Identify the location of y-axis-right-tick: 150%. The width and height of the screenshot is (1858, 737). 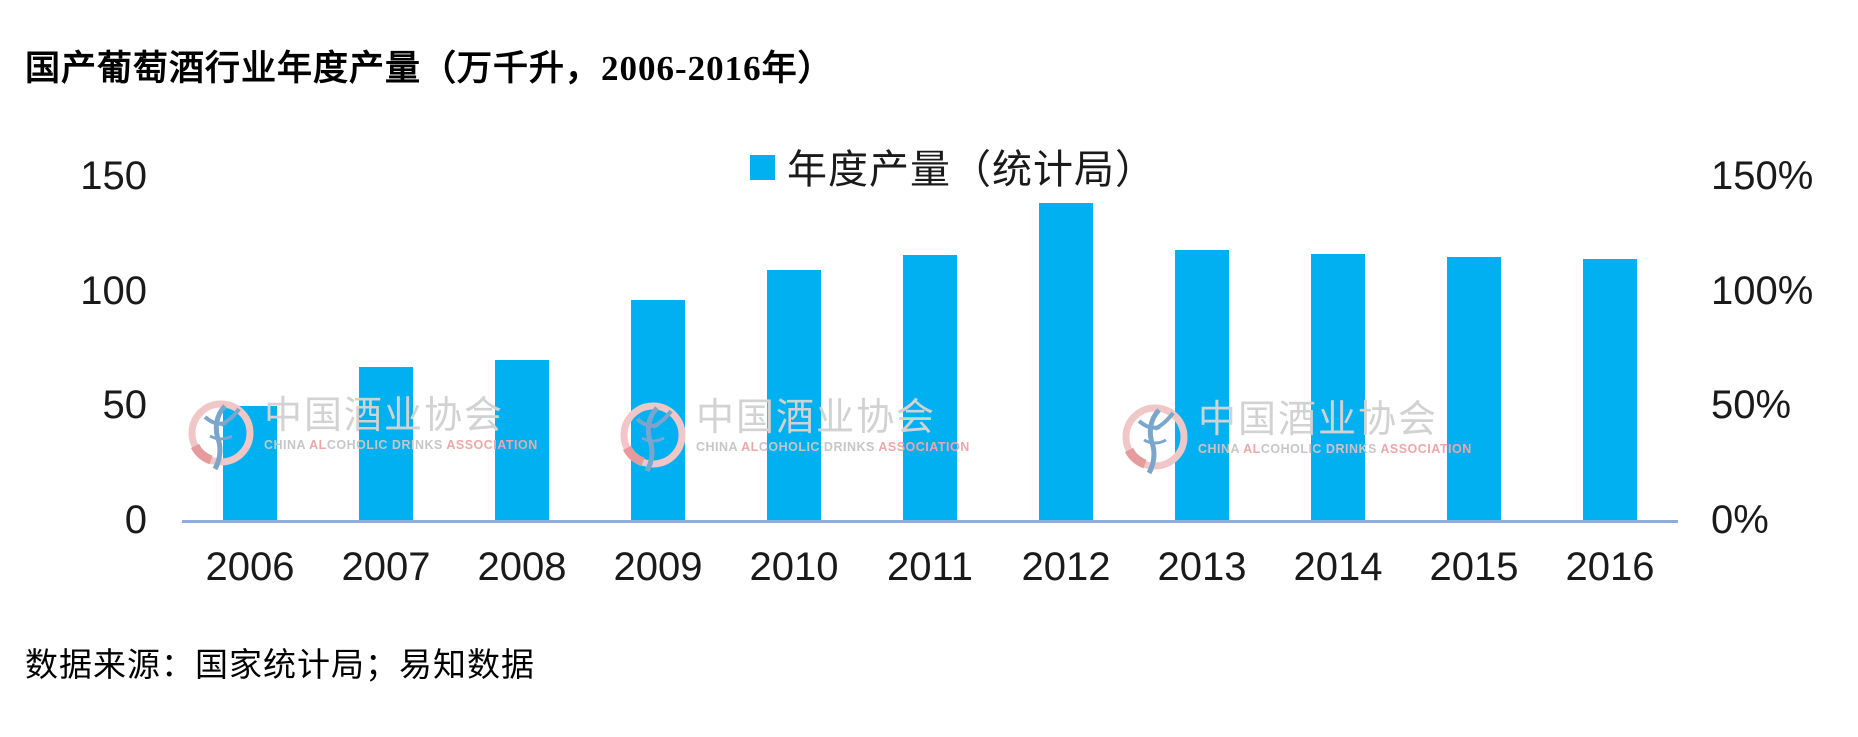
(1762, 176).